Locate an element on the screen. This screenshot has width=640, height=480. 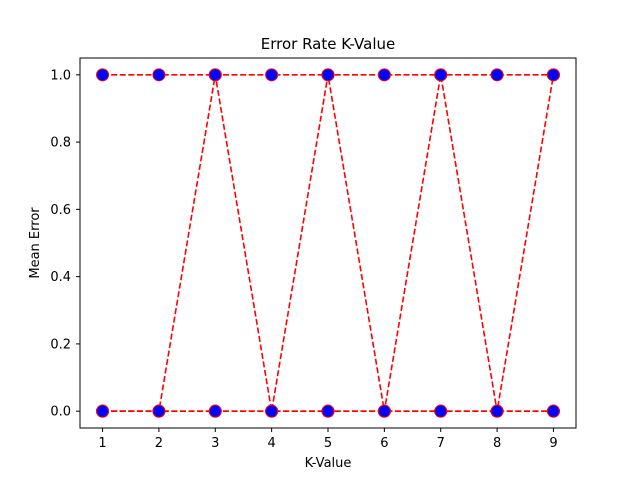
y-axis-label: Mean Error is located at coordinates (35, 243).